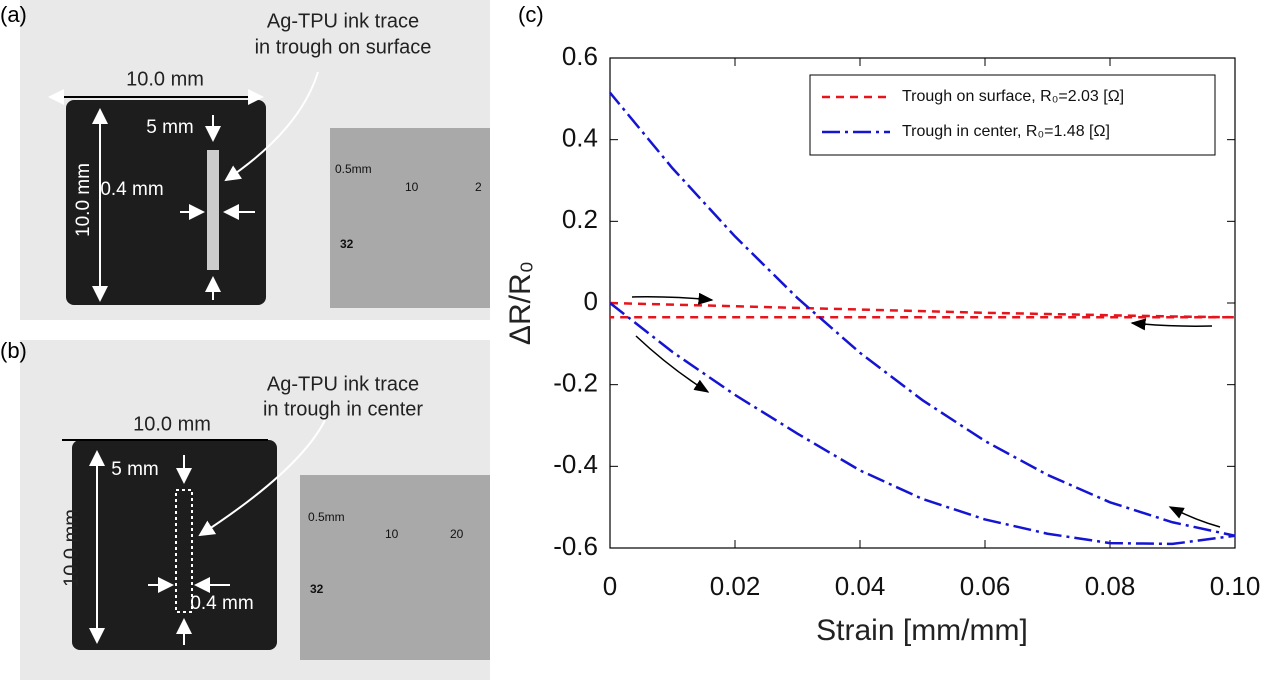 The height and width of the screenshot is (685, 1283). I want to click on x-tick-label: 0.02, so click(735, 586).